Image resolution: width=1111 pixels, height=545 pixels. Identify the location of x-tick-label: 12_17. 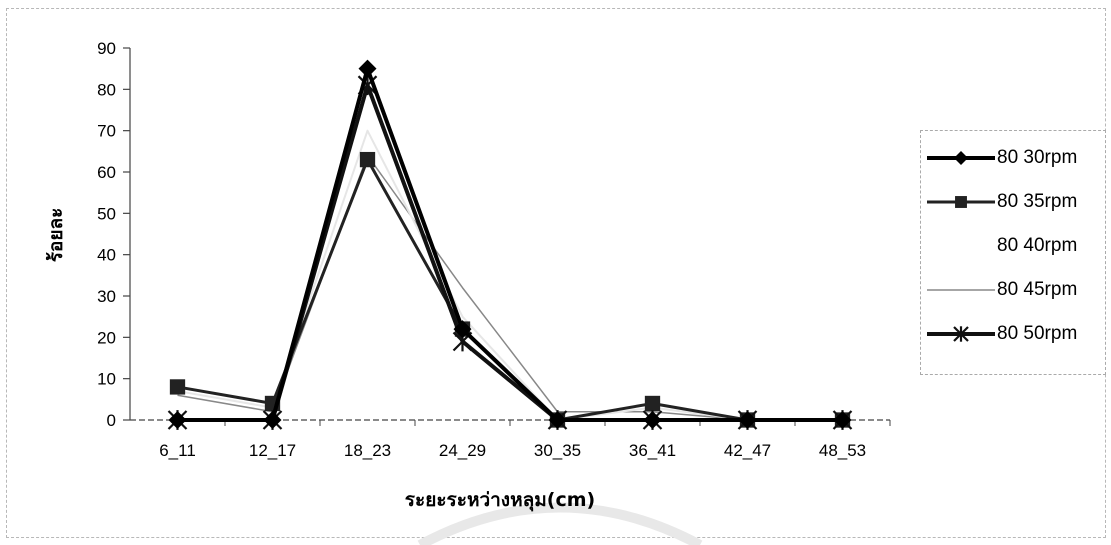
(272, 450).